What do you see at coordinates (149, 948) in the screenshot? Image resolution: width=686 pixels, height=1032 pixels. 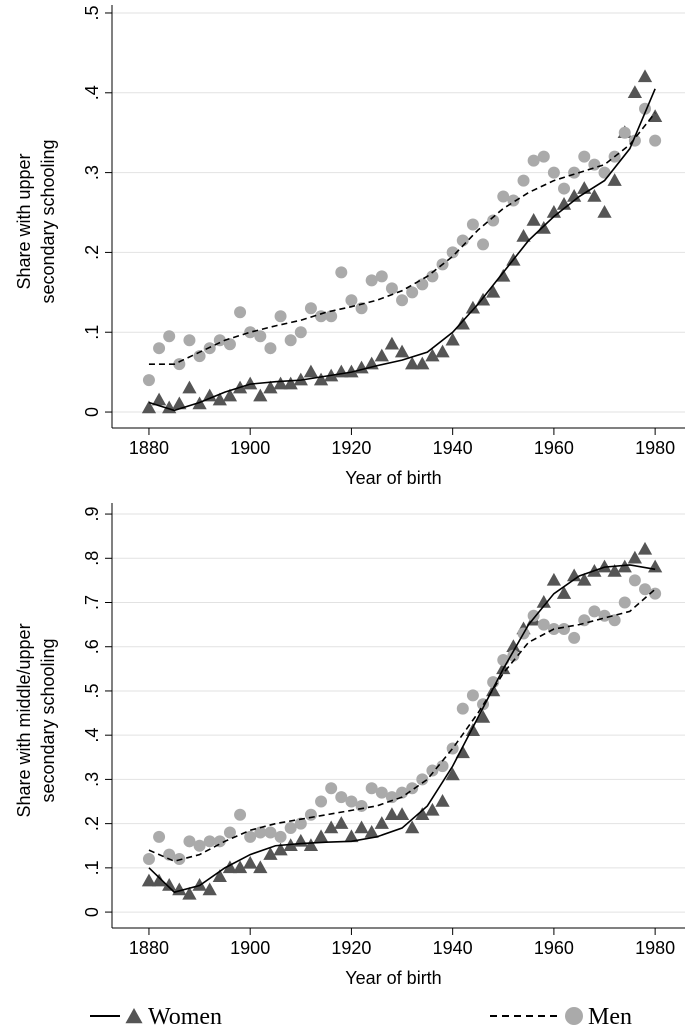 I see `x-tick-label: 1880` at bounding box center [149, 948].